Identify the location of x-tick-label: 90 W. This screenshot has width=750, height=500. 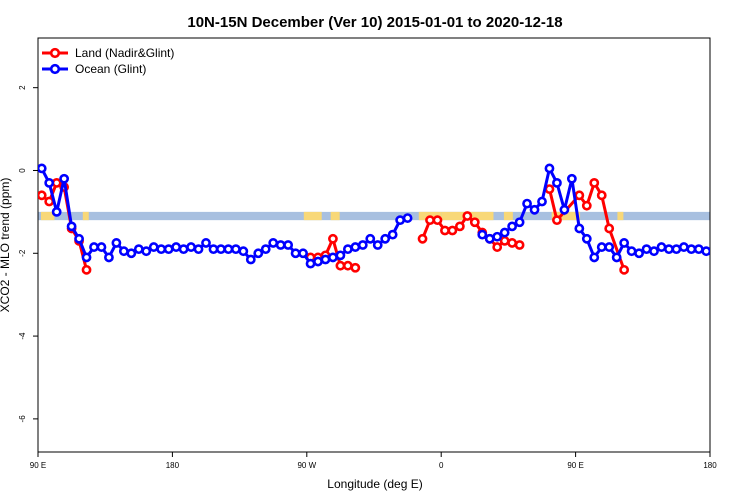
(306, 465).